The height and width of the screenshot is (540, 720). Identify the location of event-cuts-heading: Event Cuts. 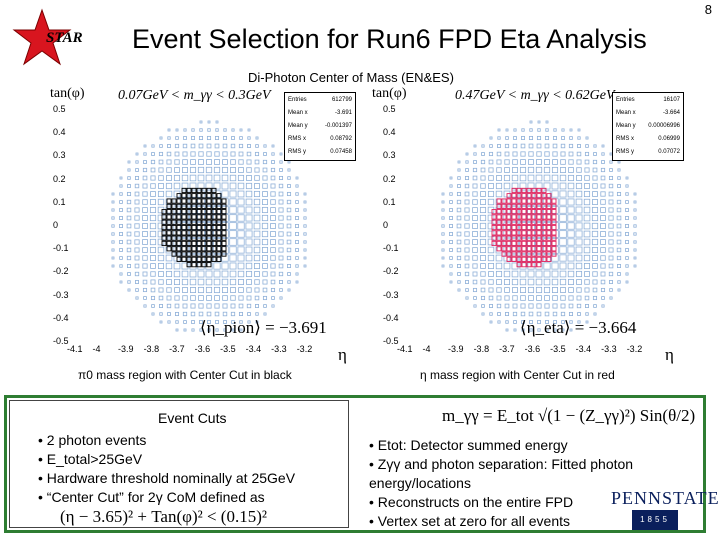
(192, 418).